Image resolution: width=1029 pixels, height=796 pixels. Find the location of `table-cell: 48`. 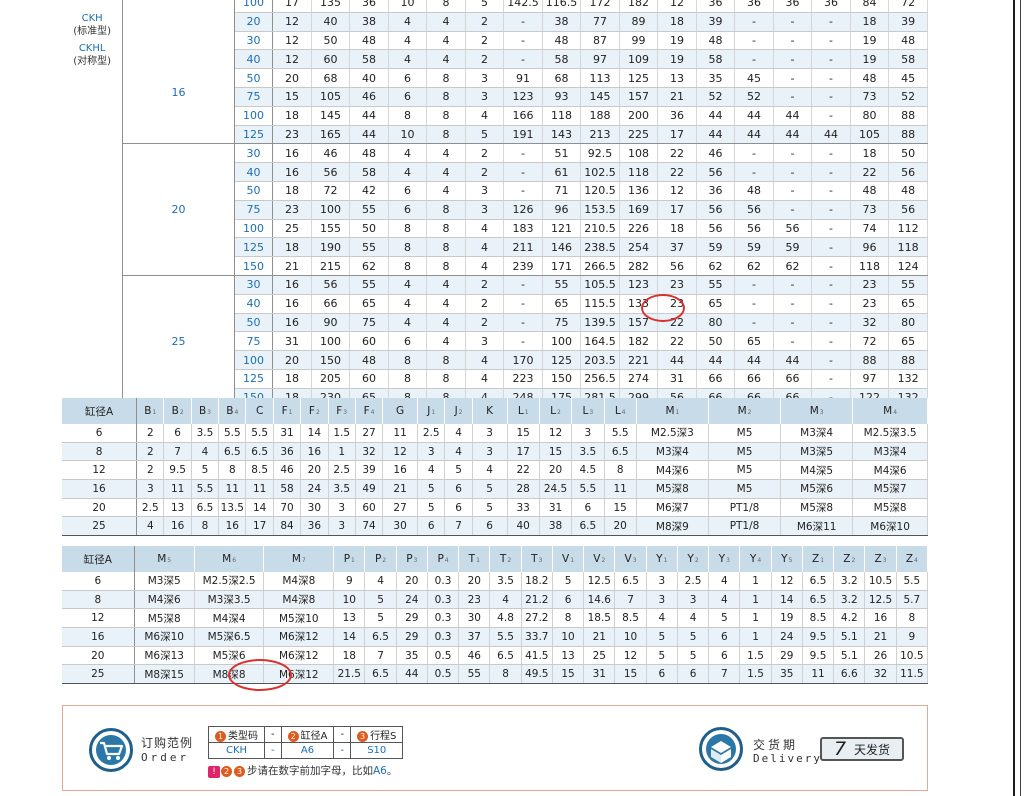

table-cell: 48 is located at coordinates (908, 191).